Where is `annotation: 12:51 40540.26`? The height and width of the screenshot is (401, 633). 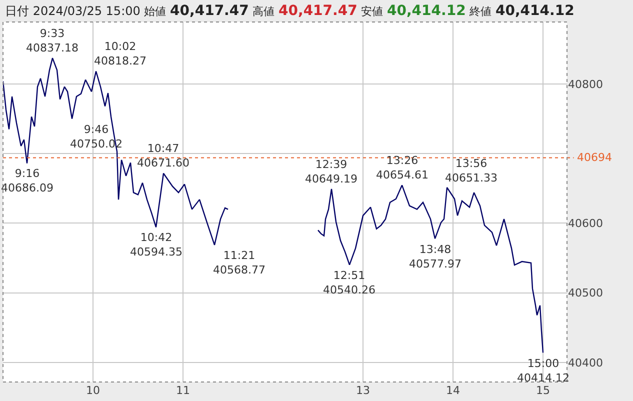
annotation: 12:51 40540.26 is located at coordinates (349, 282).